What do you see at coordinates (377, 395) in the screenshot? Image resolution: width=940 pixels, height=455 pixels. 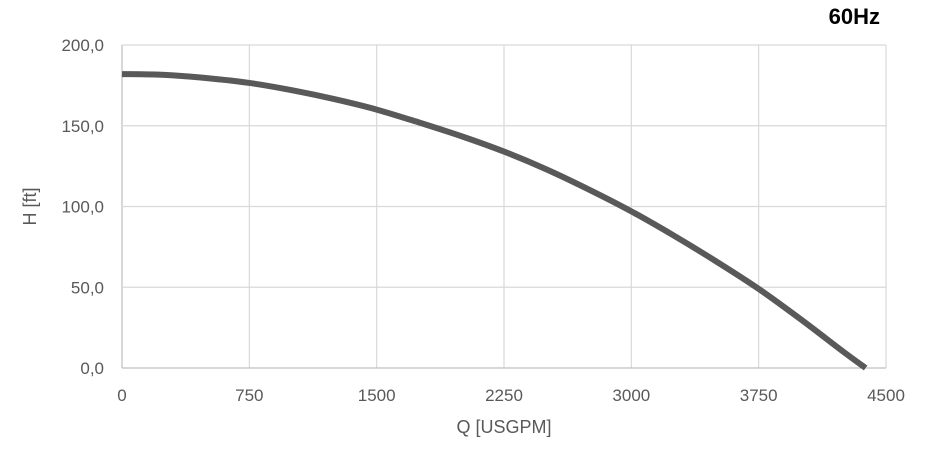 I see `x-tick-label: 1500` at bounding box center [377, 395].